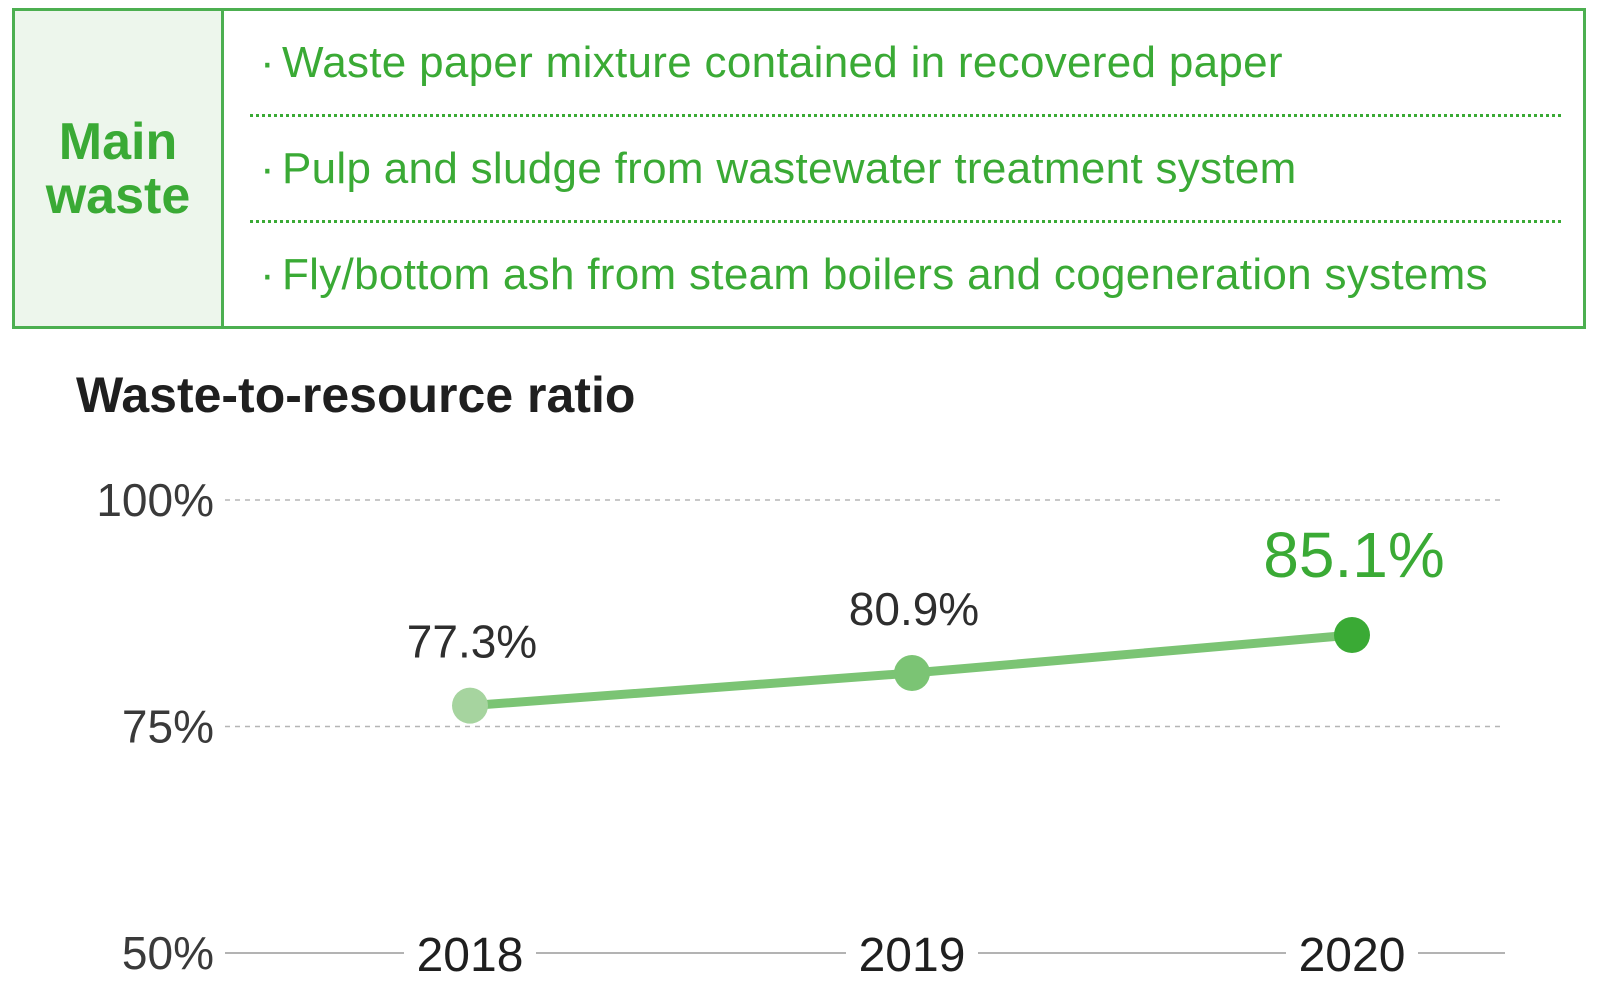 The width and height of the screenshot is (1600, 1005). What do you see at coordinates (1353, 555) in the screenshot?
I see `data-label: 85.1%` at bounding box center [1353, 555].